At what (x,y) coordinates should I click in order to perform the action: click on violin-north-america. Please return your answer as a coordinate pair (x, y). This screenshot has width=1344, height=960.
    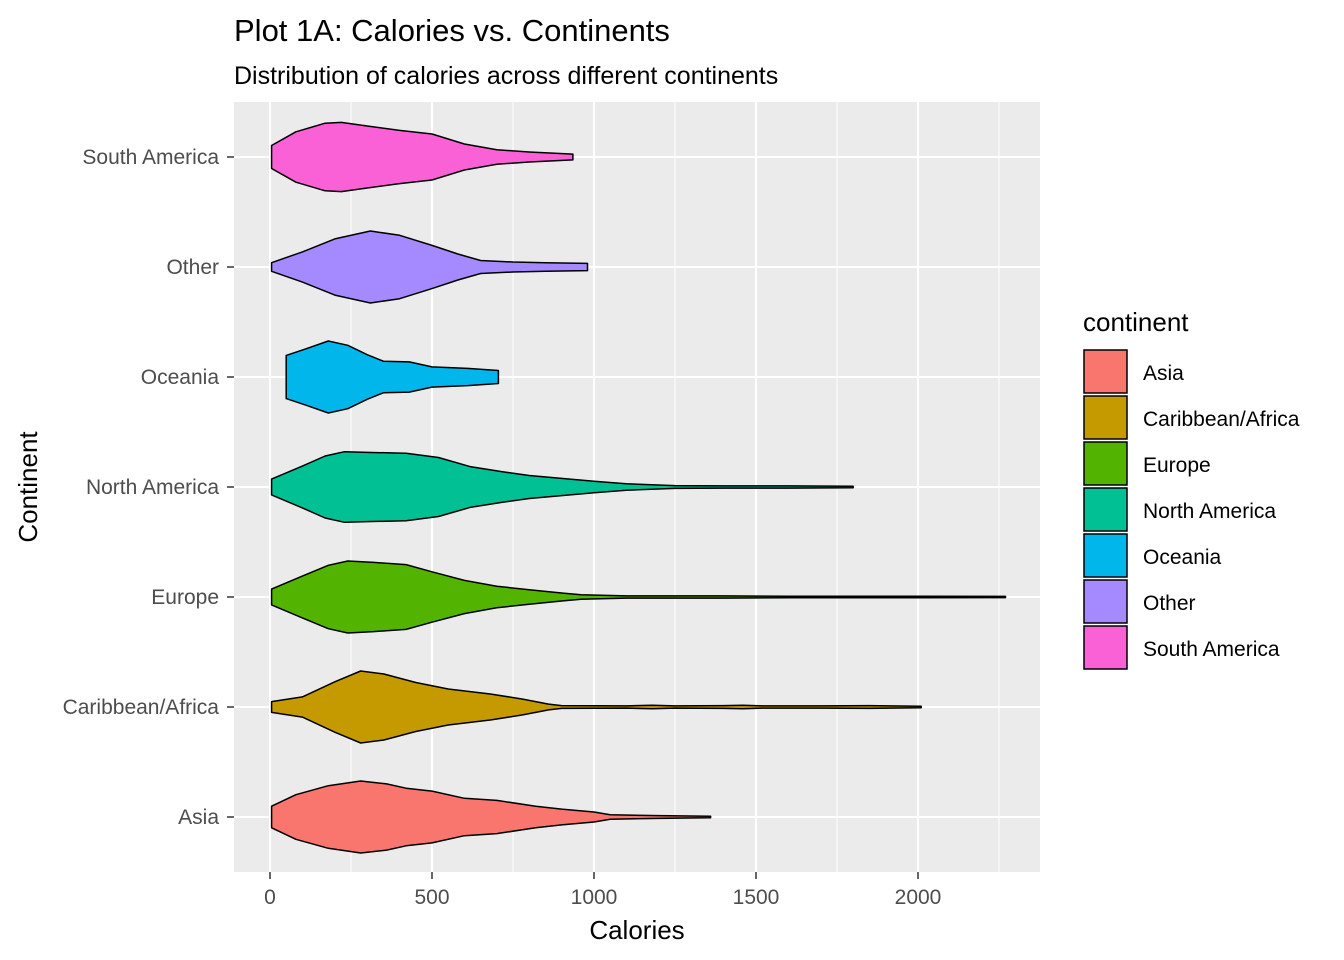
    Looking at the image, I should click on (562, 487).